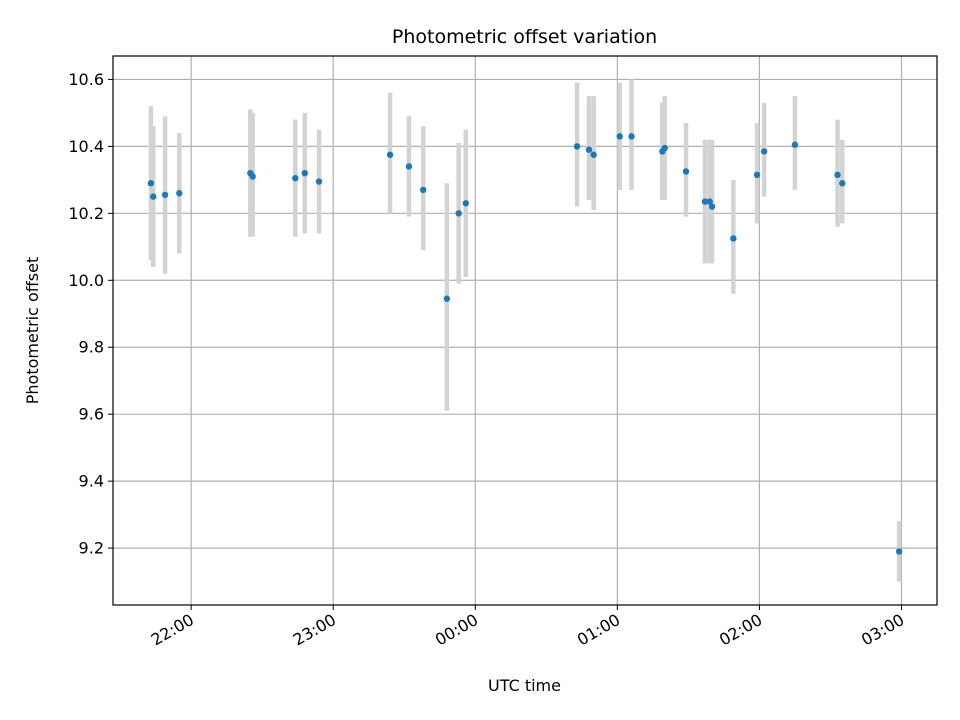 This screenshot has height=720, width=960. What do you see at coordinates (90, 314) in the screenshot?
I see `y-axis-ticks: 9.2 9.4 9.6 9.8 10.0 10.2 10.4 10.6` at bounding box center [90, 314].